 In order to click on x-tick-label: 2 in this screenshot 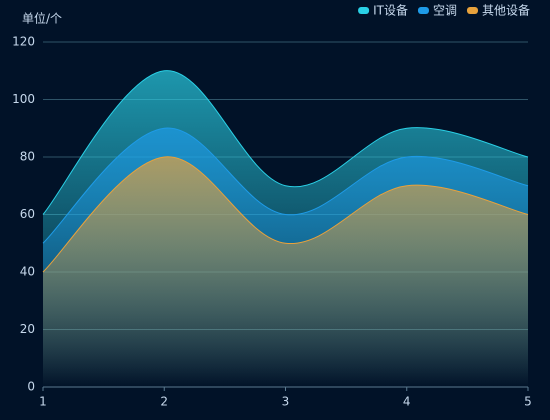, I will do `click(164, 402)`.